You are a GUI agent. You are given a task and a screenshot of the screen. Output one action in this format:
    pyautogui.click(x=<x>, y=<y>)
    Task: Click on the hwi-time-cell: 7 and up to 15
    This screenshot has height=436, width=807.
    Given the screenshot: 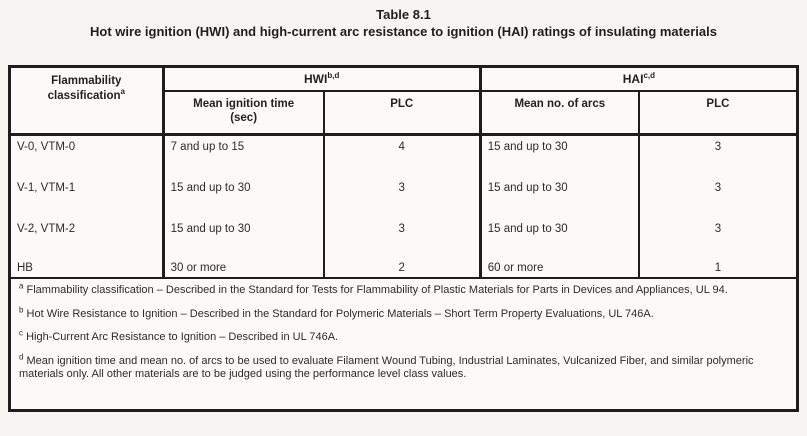 What is the action you would take?
    pyautogui.click(x=242, y=155)
    